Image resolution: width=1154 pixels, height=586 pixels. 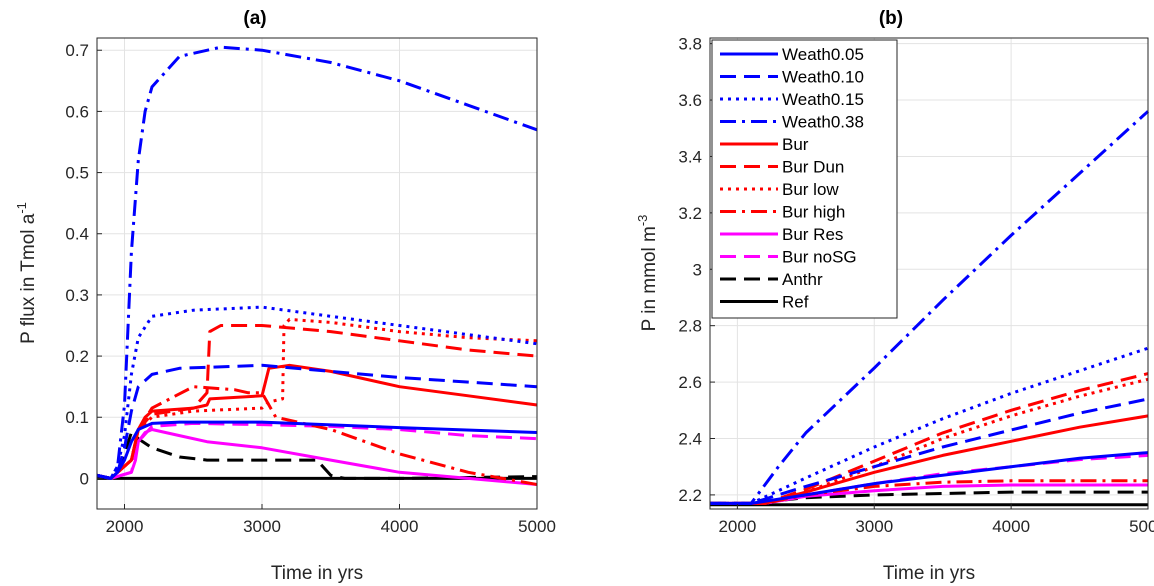 What do you see at coordinates (795, 302) in the screenshot?
I see `legend-label: Ref` at bounding box center [795, 302].